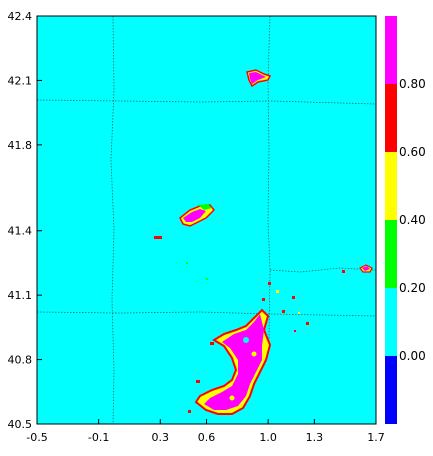  What do you see at coordinates (112, 220) in the screenshot?
I see `border-west` at bounding box center [112, 220].